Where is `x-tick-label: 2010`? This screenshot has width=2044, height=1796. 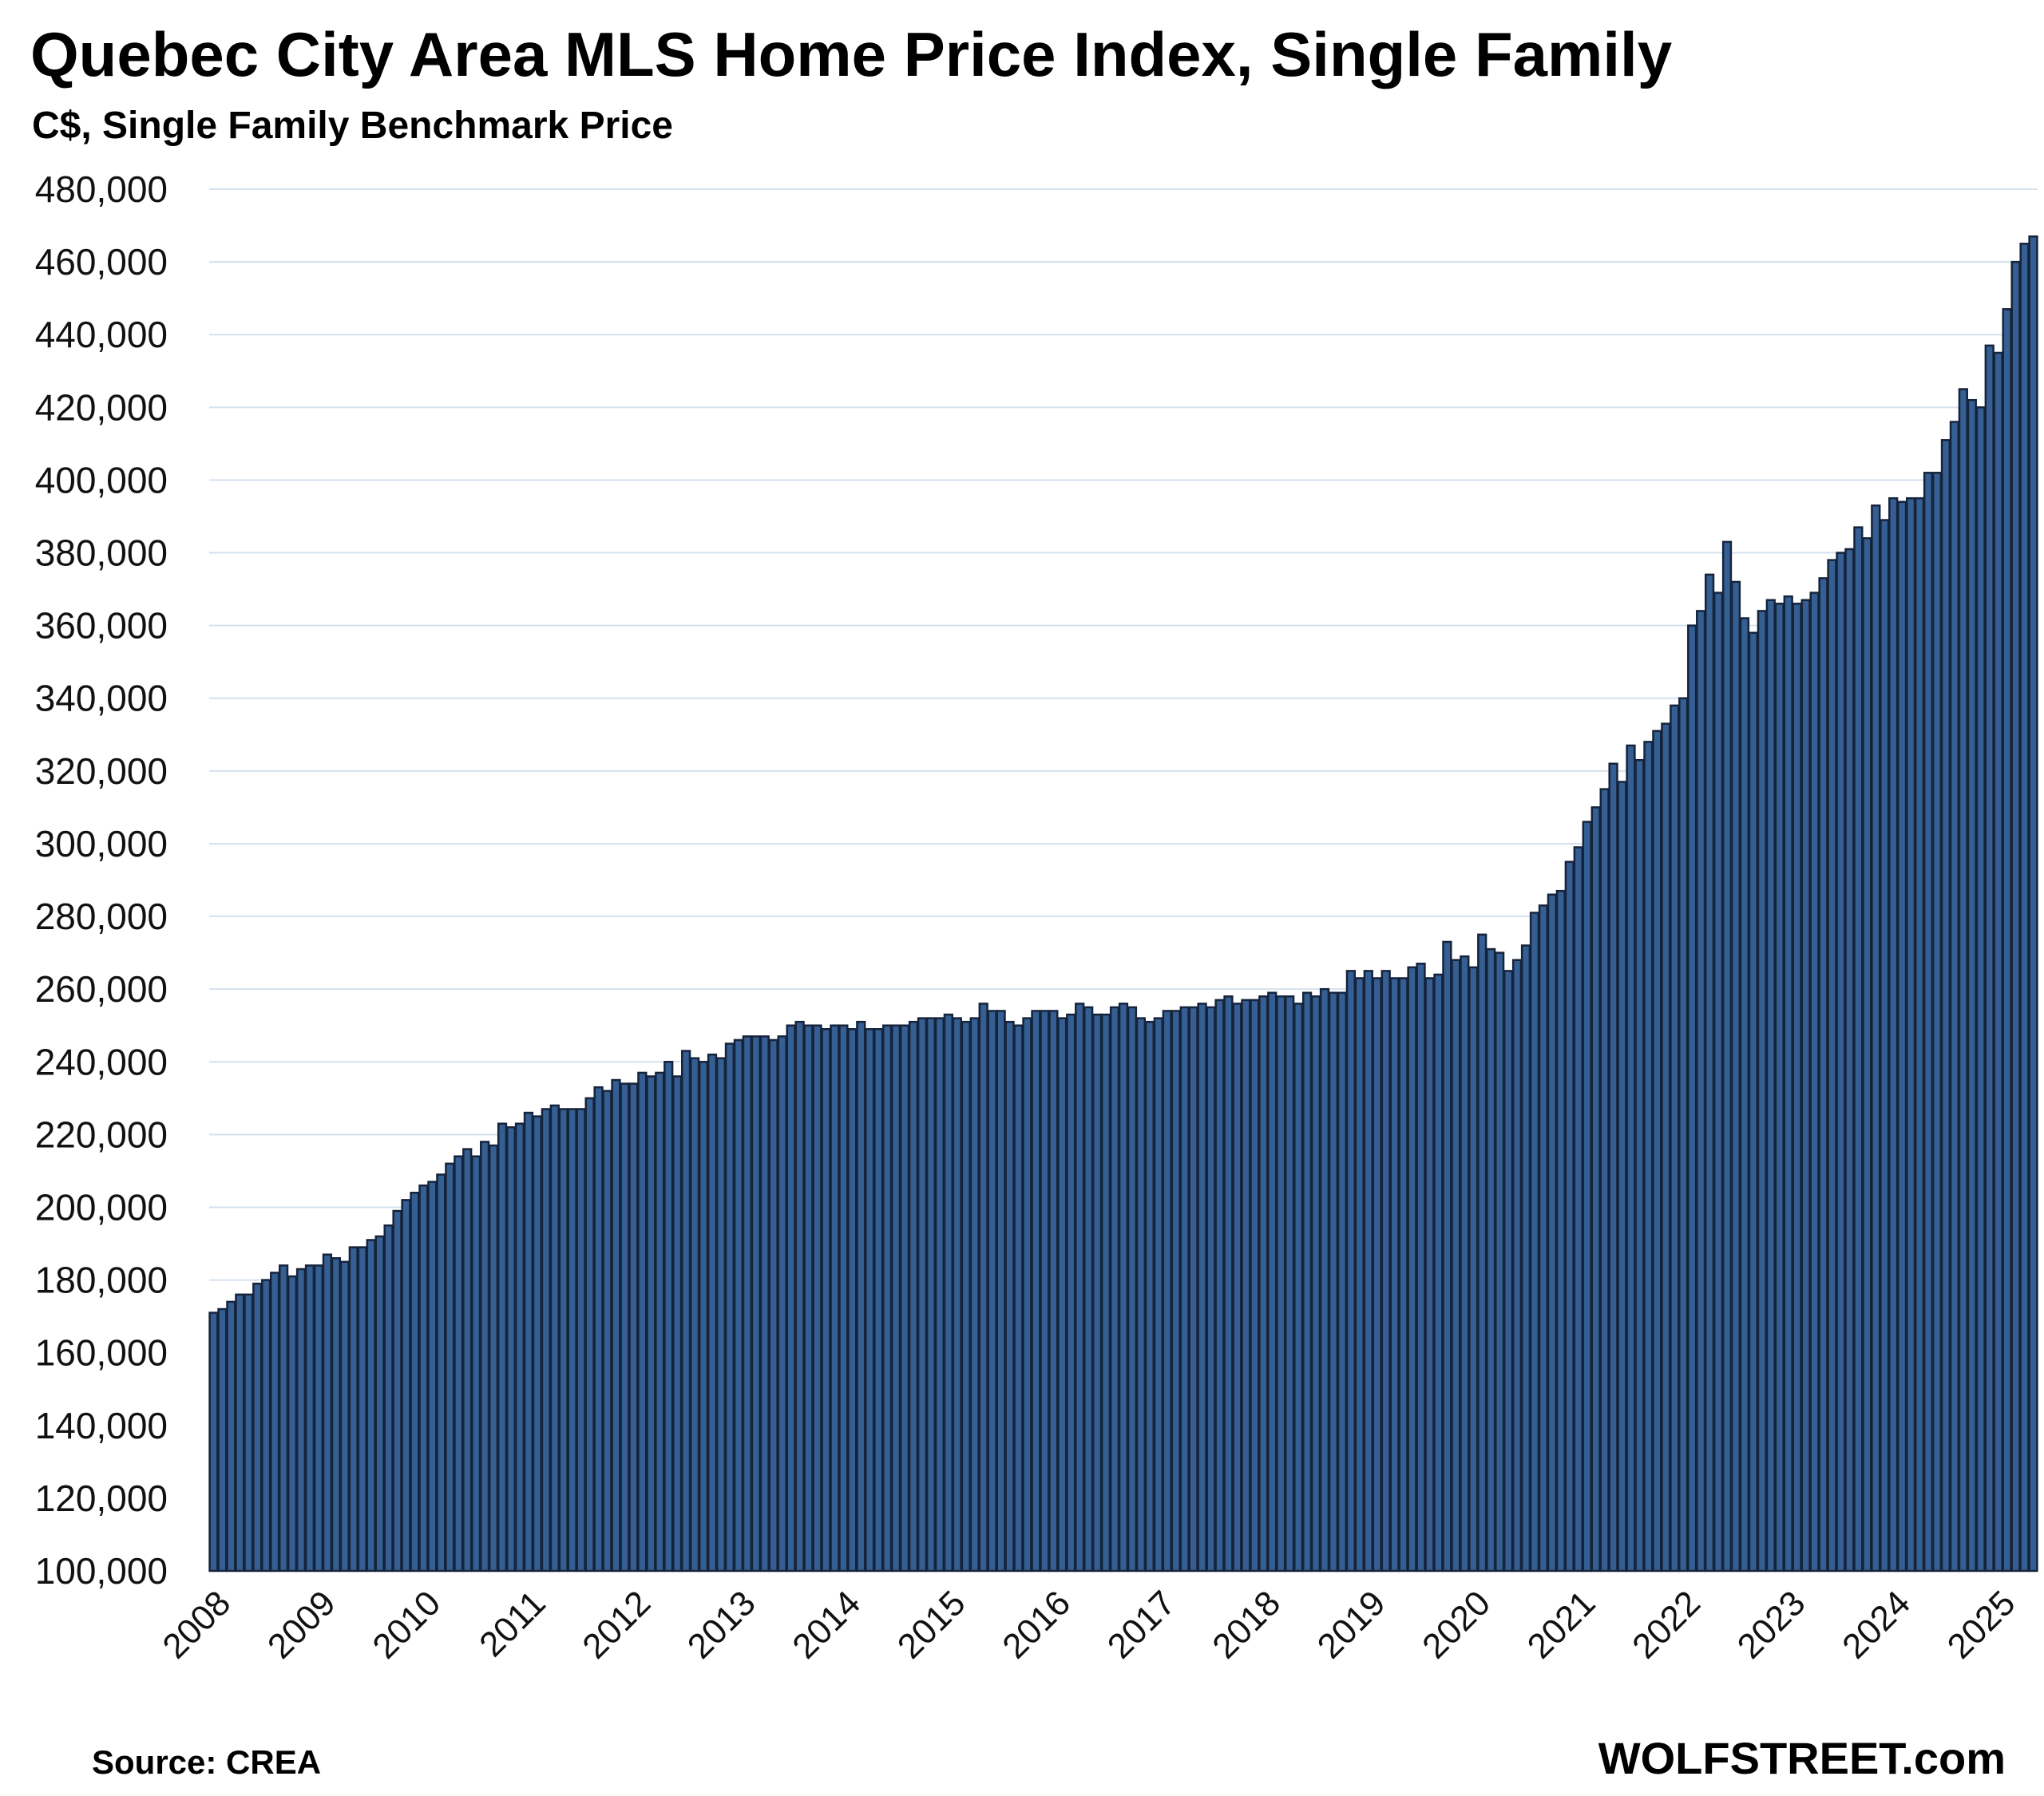
x-tick-label: 2010 is located at coordinates (406, 1625).